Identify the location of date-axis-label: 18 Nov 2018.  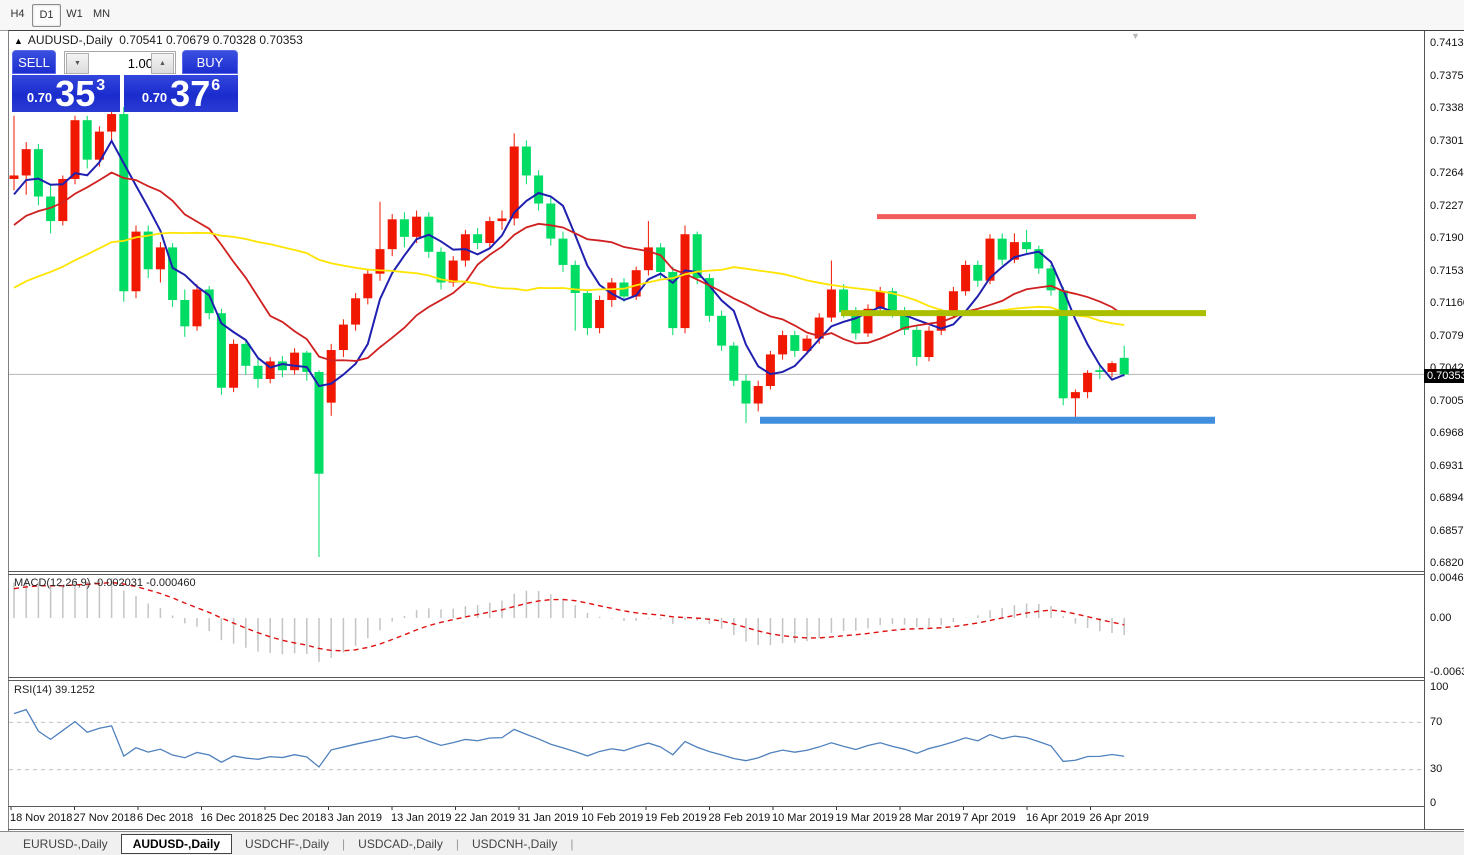
(41, 818).